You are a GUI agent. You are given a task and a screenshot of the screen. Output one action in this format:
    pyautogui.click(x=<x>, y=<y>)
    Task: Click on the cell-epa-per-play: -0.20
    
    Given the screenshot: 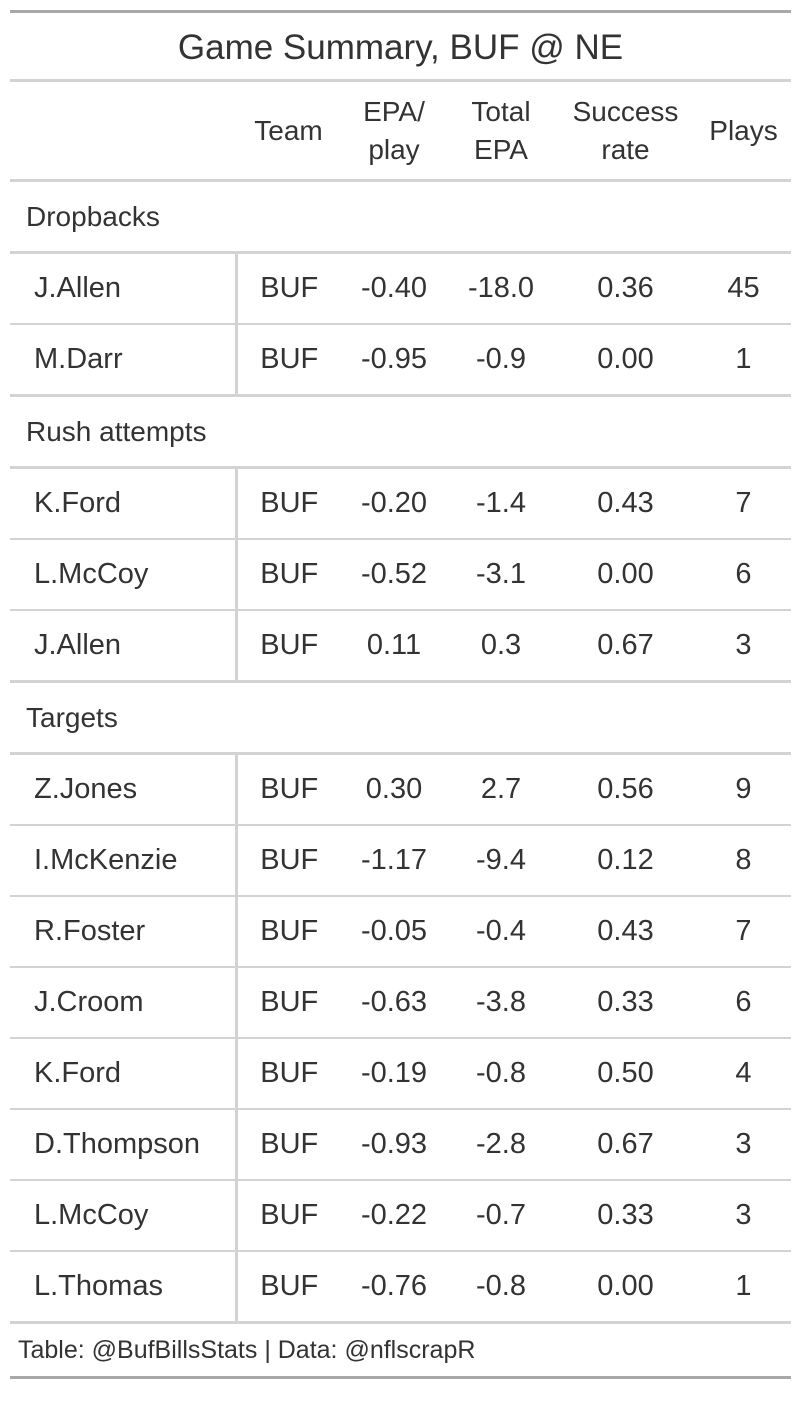 What is the action you would take?
    pyautogui.click(x=394, y=503)
    